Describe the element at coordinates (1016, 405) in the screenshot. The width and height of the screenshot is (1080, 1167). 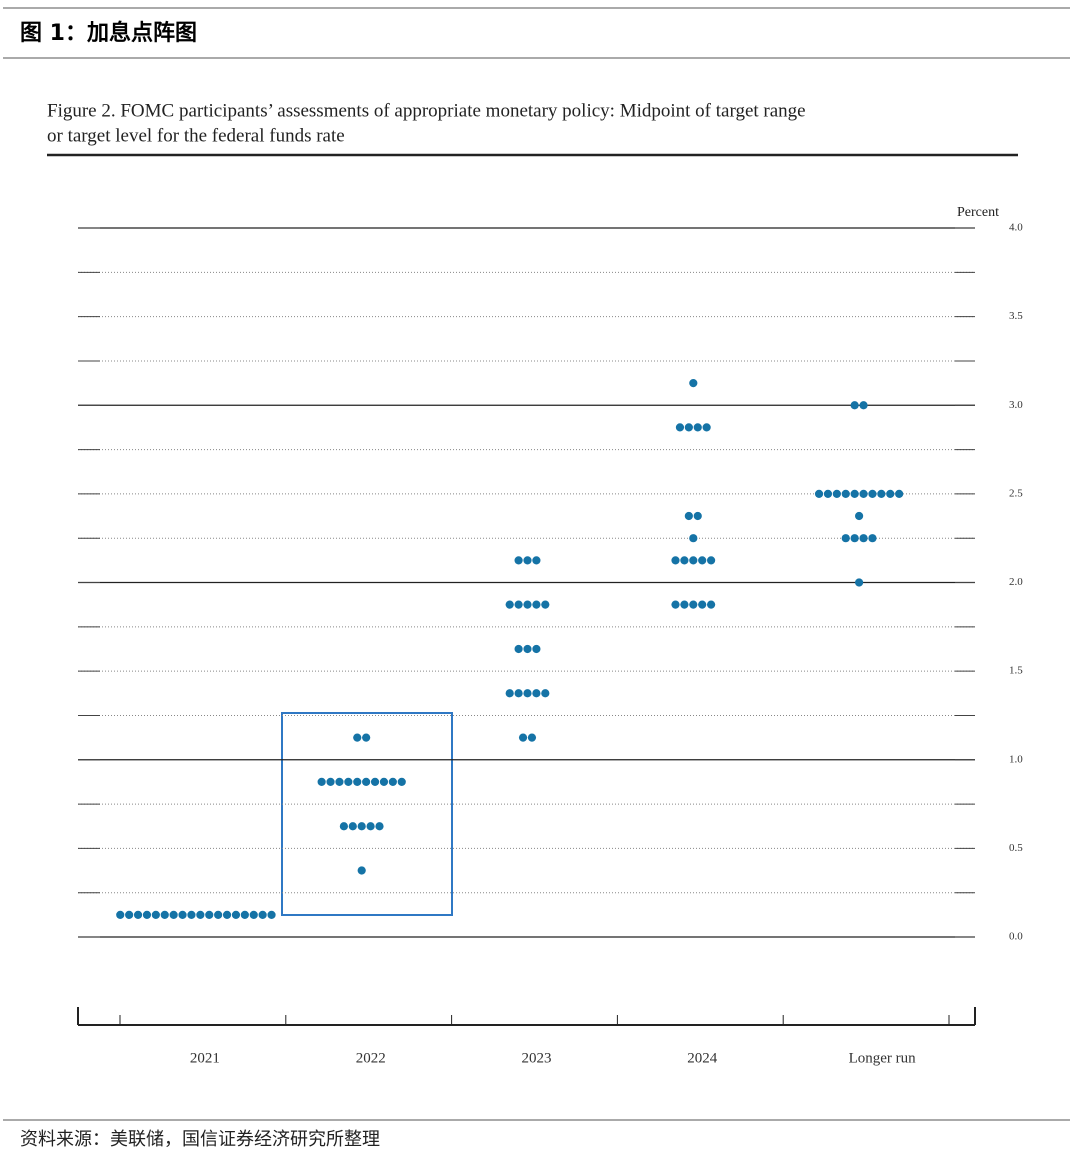
I see `y-tick-label: 3.0` at that location.